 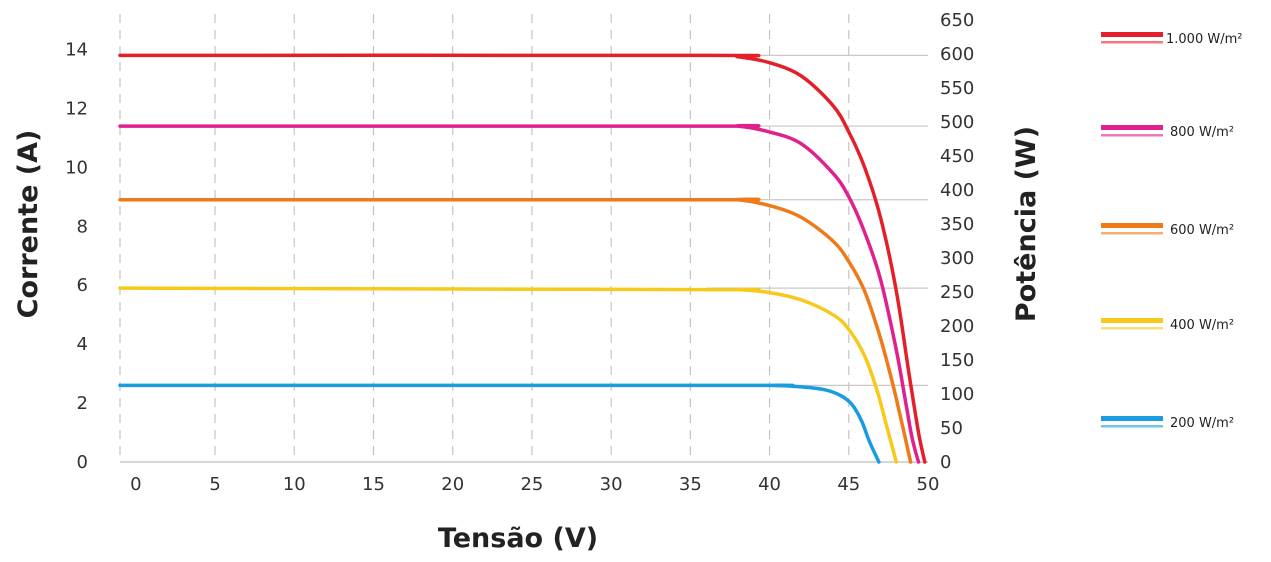 I want to click on y2-tick-label-11: 550, so click(x=957, y=88).